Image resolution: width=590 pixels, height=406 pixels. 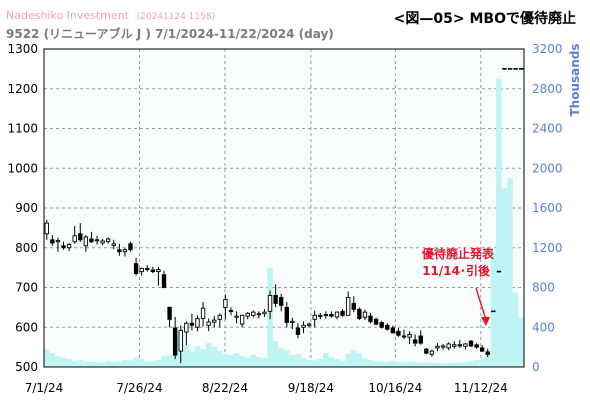 What do you see at coordinates (311, 388) in the screenshot?
I see `x-tick-label: 9/18/24` at bounding box center [311, 388].